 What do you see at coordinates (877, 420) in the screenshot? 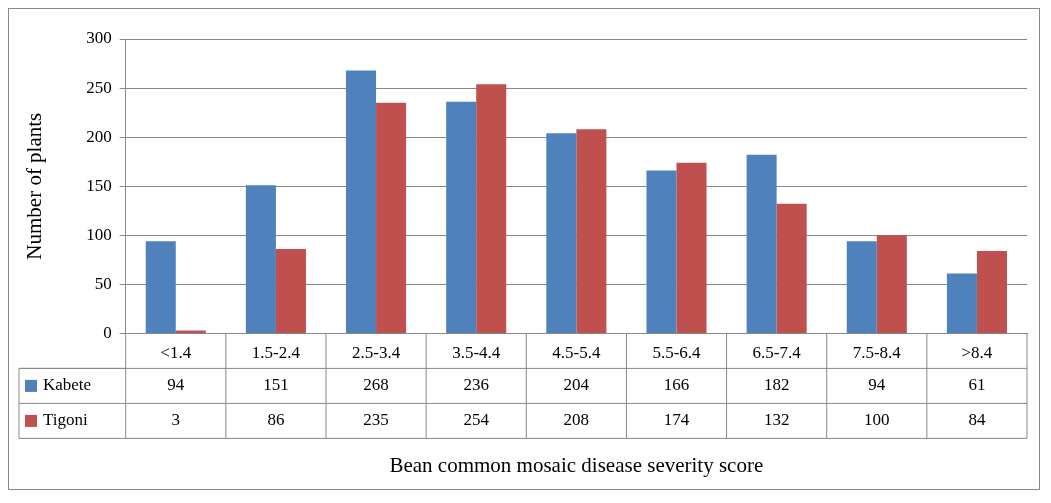
I see `data-label: 100` at bounding box center [877, 420].